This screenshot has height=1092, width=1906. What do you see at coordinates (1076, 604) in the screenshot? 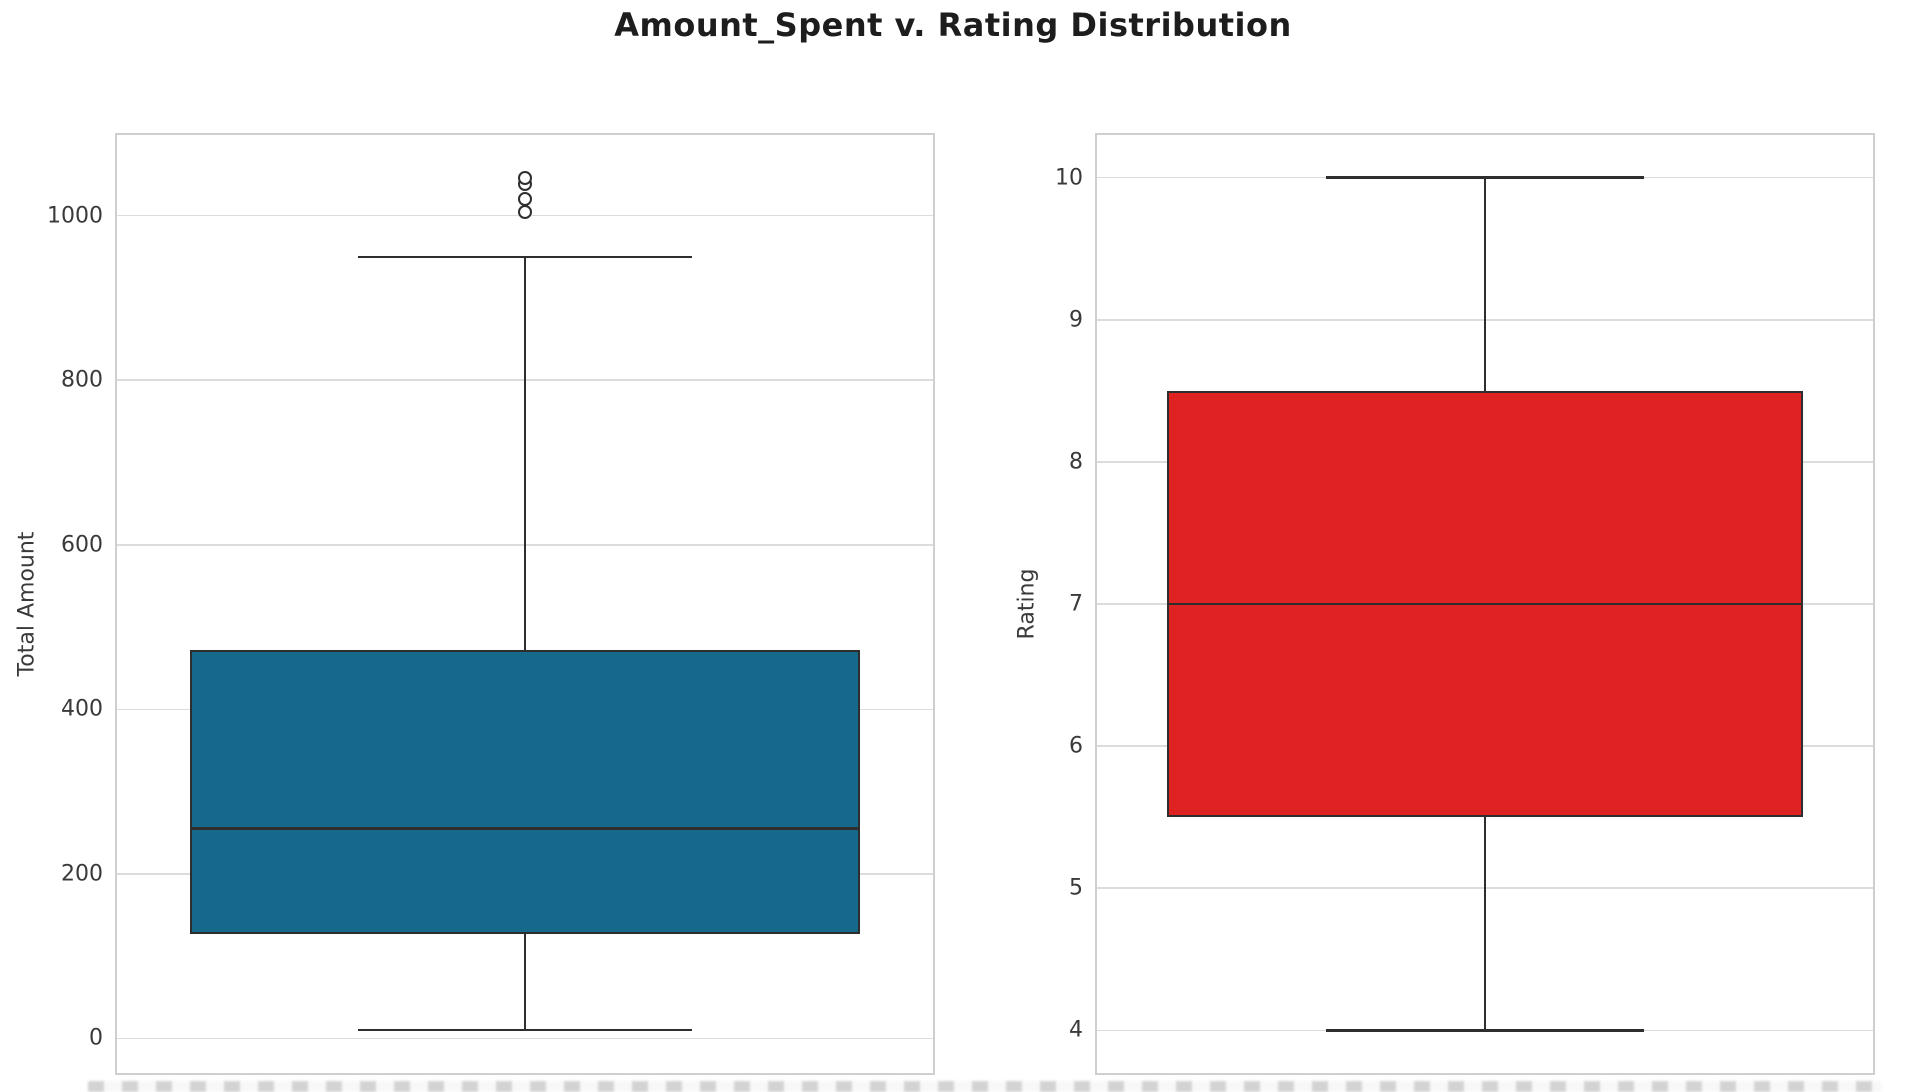
I see `y-tick-label: 7` at bounding box center [1076, 604].